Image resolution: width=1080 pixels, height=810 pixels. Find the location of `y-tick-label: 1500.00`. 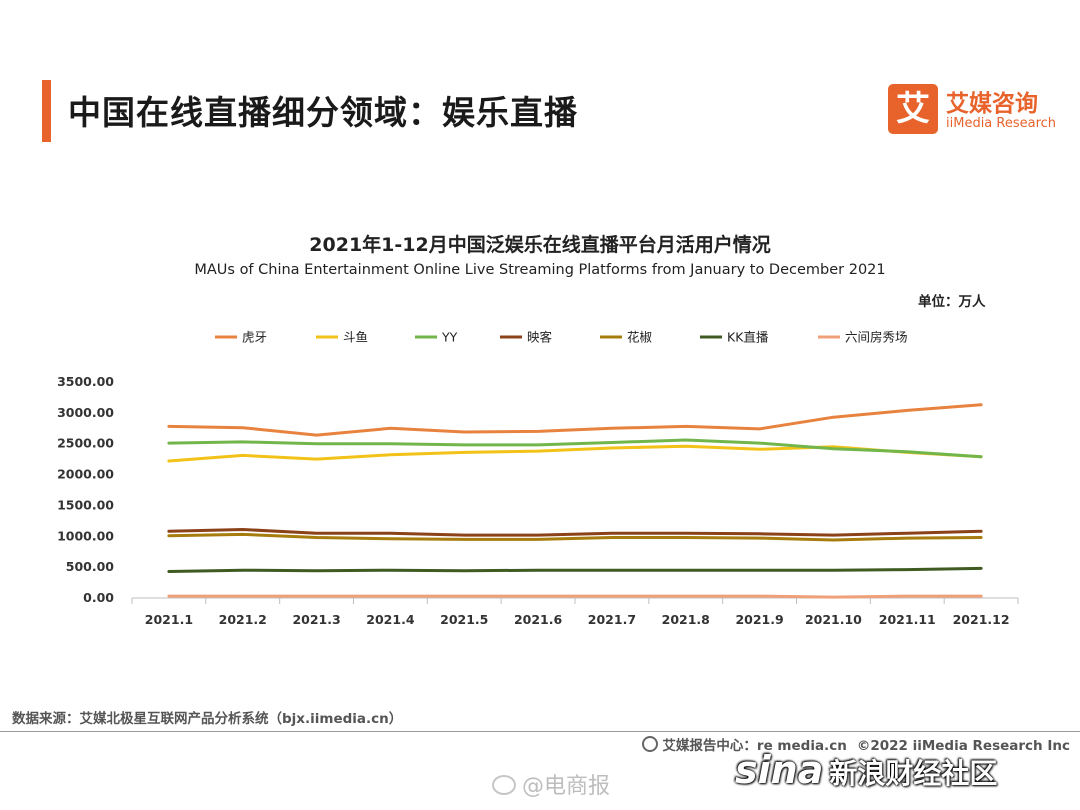

y-tick-label: 1500.00 is located at coordinates (85, 504).